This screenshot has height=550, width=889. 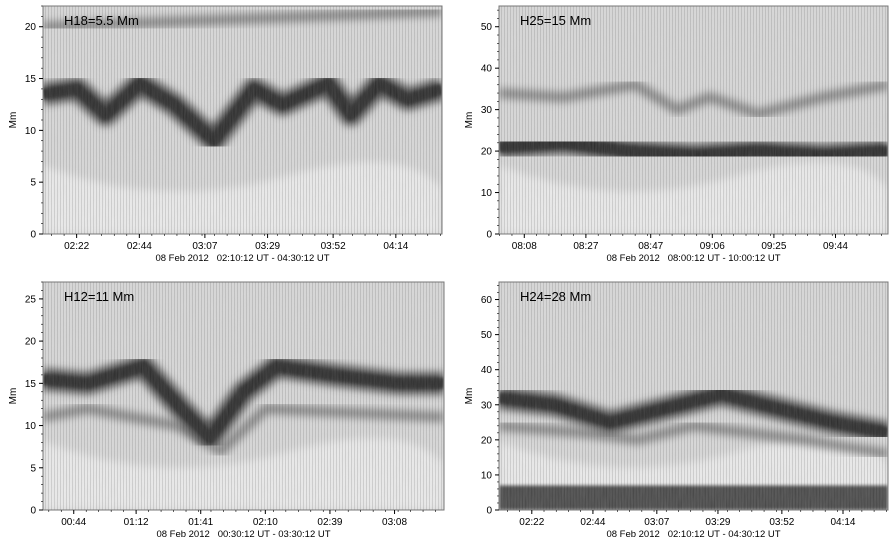 I want to click on time-range-label: 08 Feb 2012 08:00:12 UT - 10:00:12 UT, so click(x=693, y=258).